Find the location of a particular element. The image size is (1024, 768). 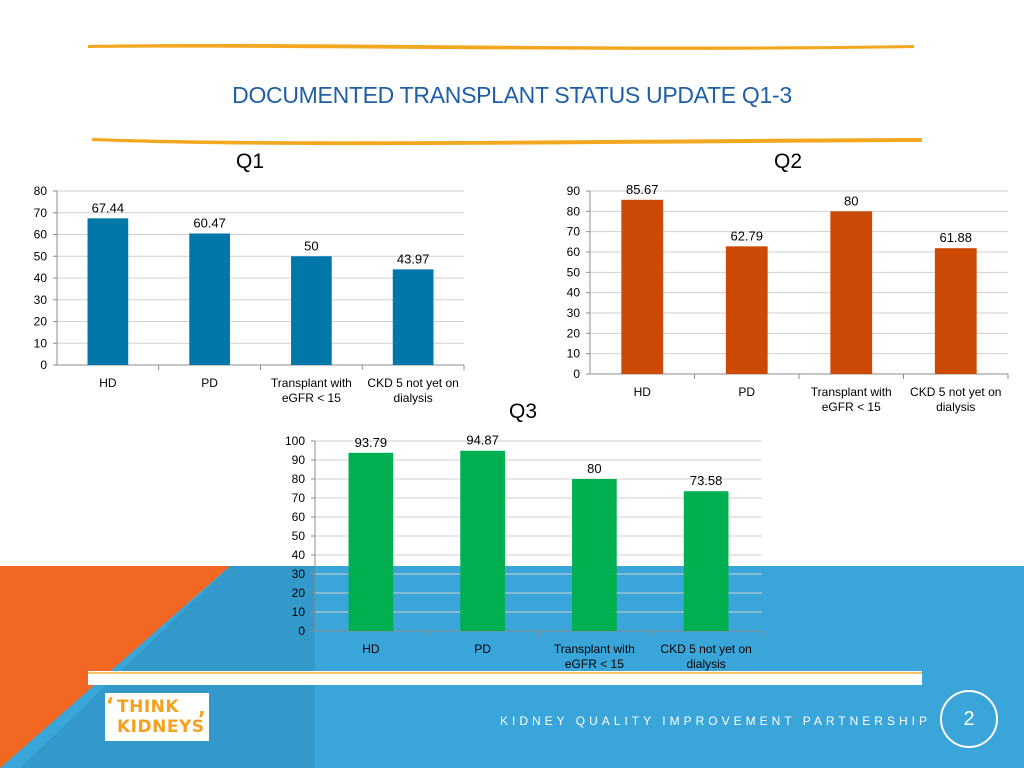

chart-q2-ytick-label: 30 is located at coordinates (574, 313).